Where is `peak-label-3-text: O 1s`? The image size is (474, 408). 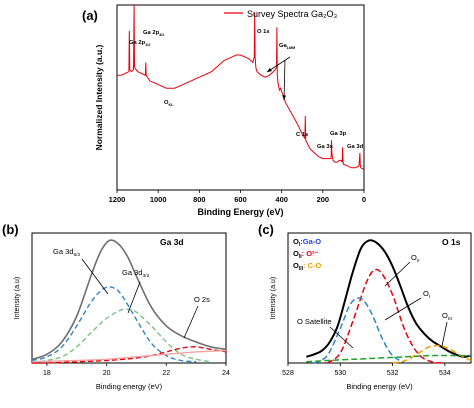 peak-label-3-text: O 1s is located at coordinates (263, 32).